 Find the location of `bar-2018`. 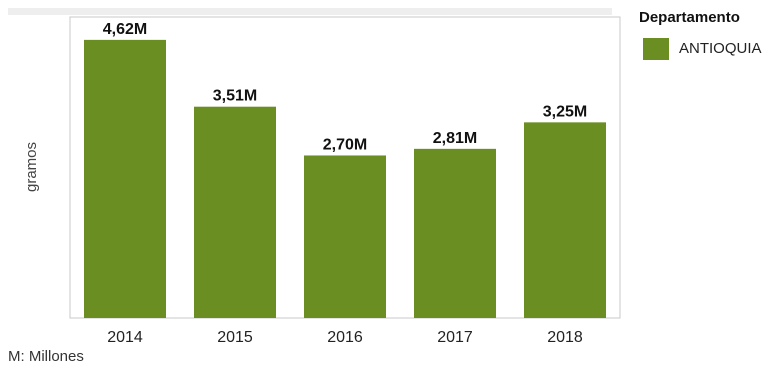

bar-2018 is located at coordinates (565, 220).